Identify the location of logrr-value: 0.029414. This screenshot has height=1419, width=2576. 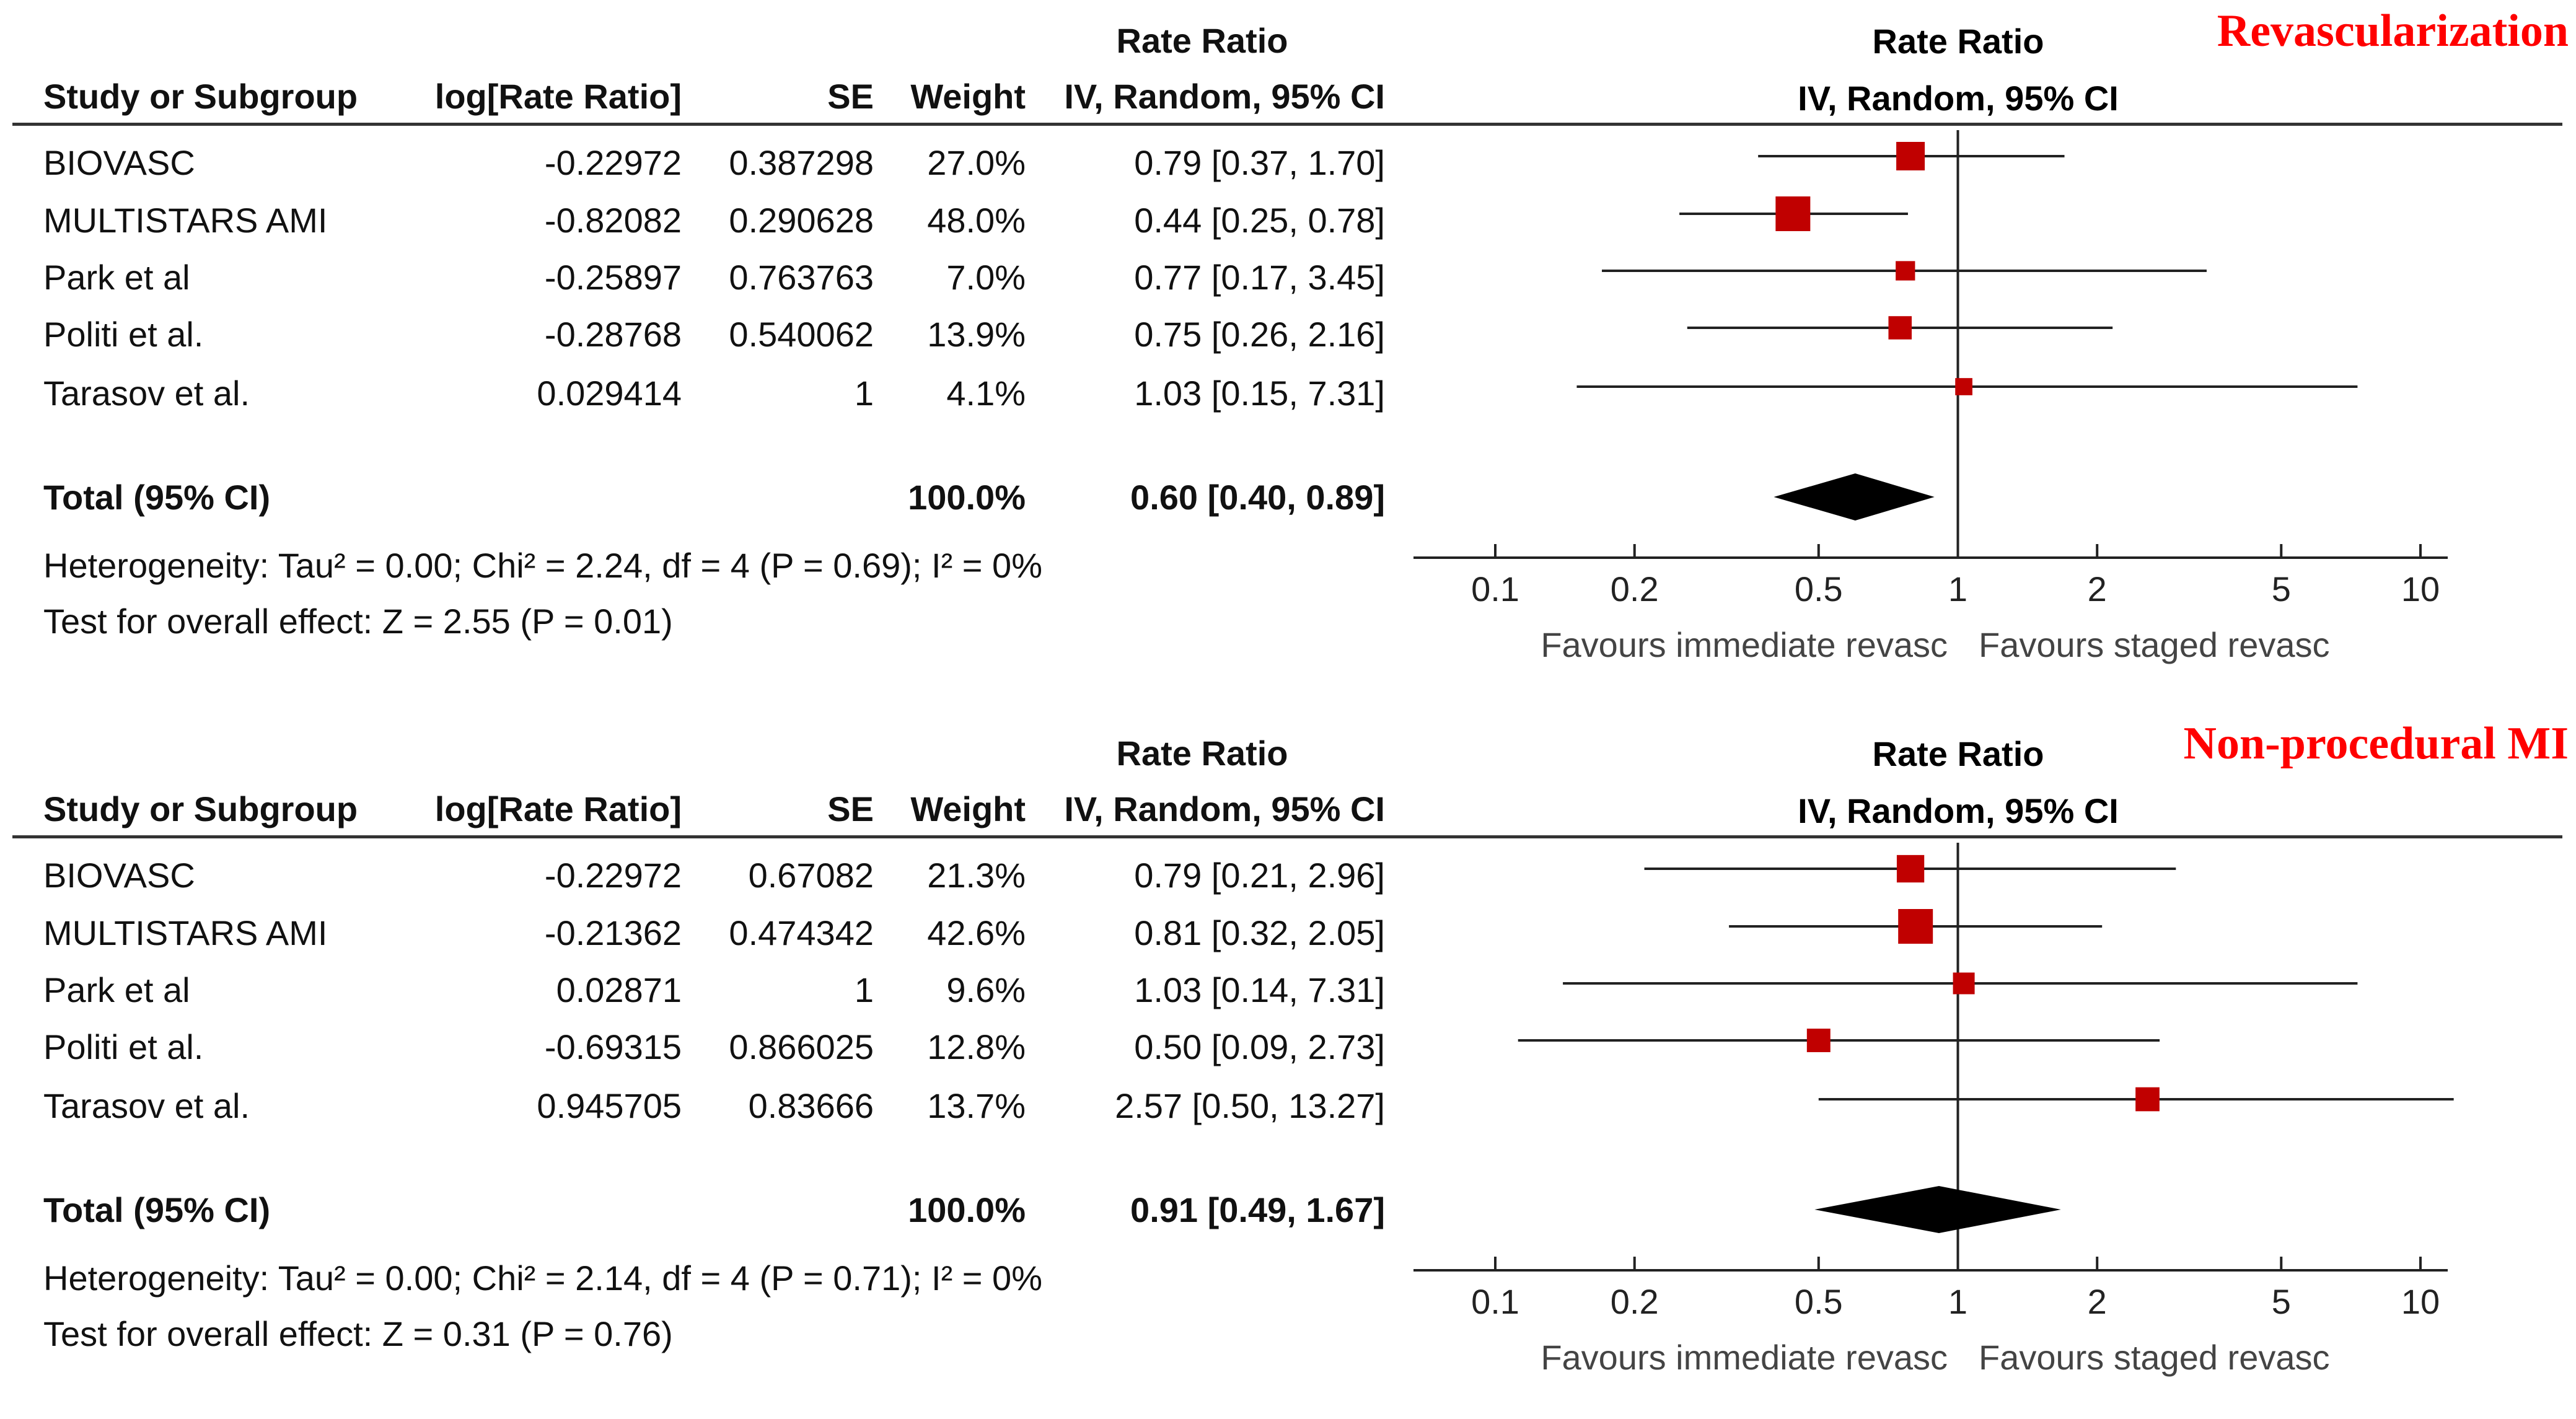
(609, 393).